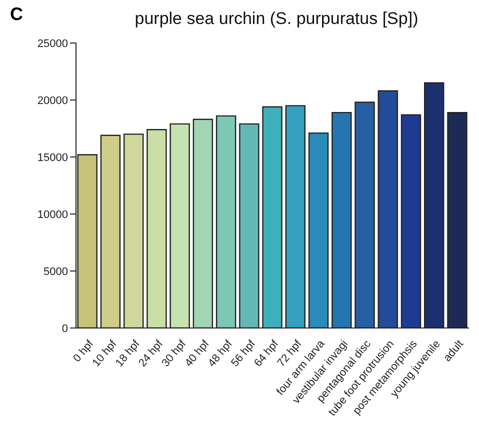 The width and height of the screenshot is (479, 433). What do you see at coordinates (52, 214) in the screenshot?
I see `y-tick-label: 10000` at bounding box center [52, 214].